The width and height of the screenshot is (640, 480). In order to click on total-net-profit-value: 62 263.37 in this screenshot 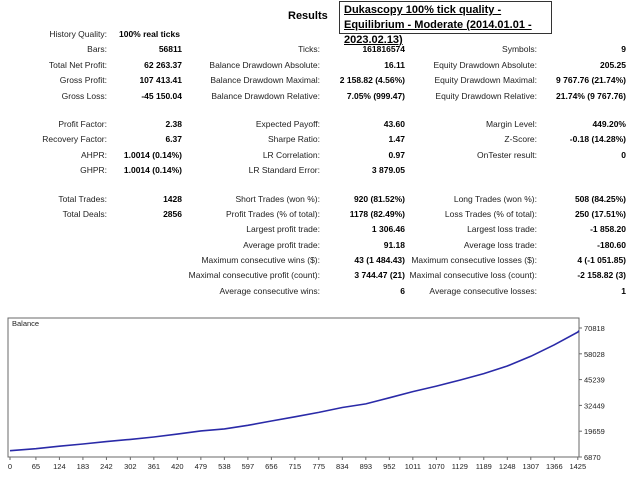, I will do `click(163, 65)`.